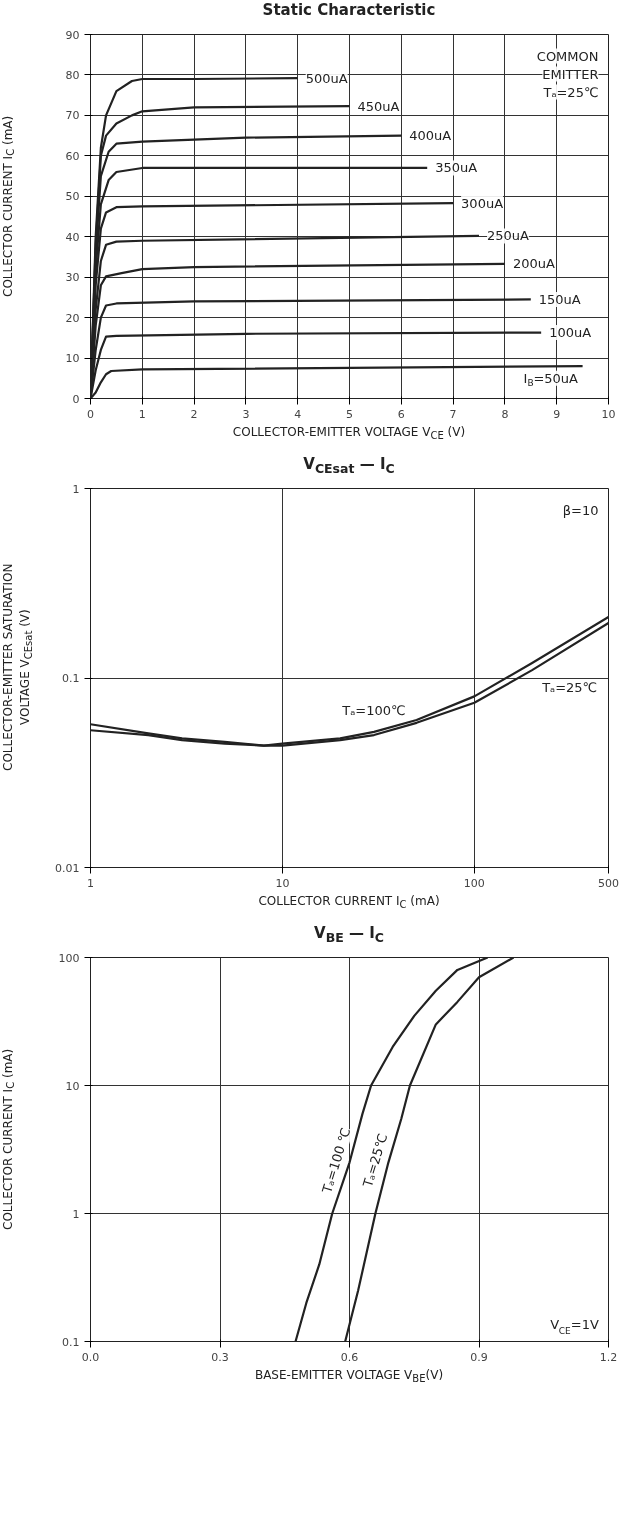 The width and height of the screenshot is (630, 1521). What do you see at coordinates (453, 414) in the screenshot?
I see `x-tick-label: 7` at bounding box center [453, 414].